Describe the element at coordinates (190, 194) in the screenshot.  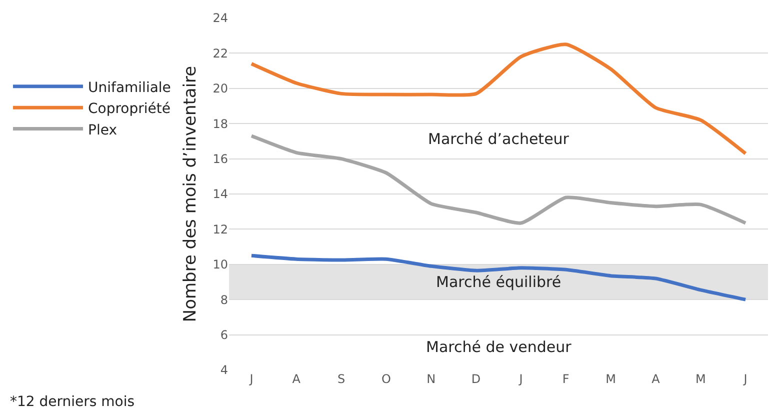
I see `y-axis-title: Nombre des mois d’inventaire` at that location.